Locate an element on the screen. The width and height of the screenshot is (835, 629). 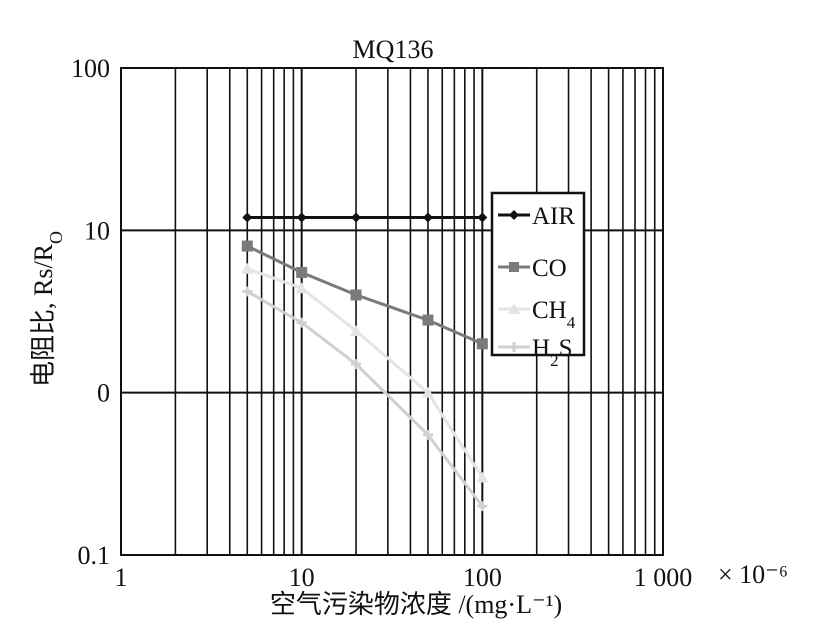
series-ch4 is located at coordinates (365, 372).